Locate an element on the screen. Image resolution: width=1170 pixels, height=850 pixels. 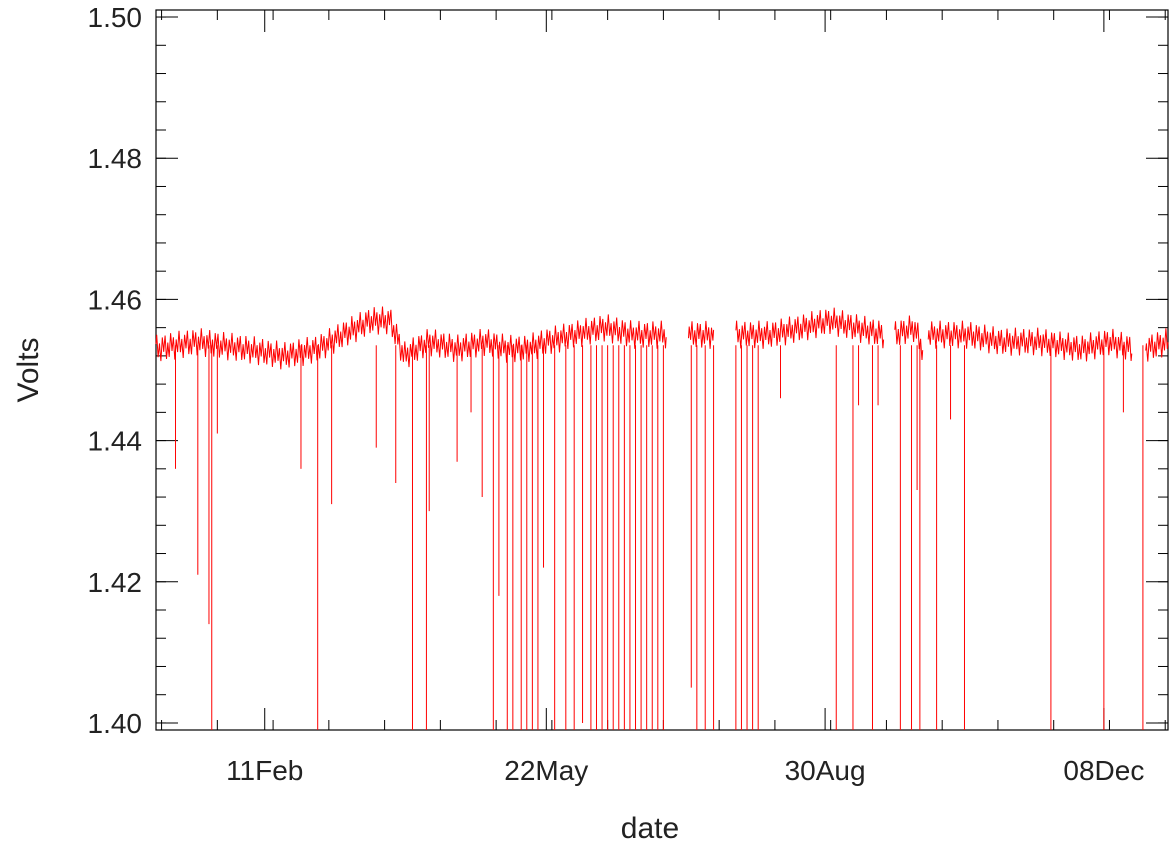
x-tick-label: 22May is located at coordinates (546, 770).